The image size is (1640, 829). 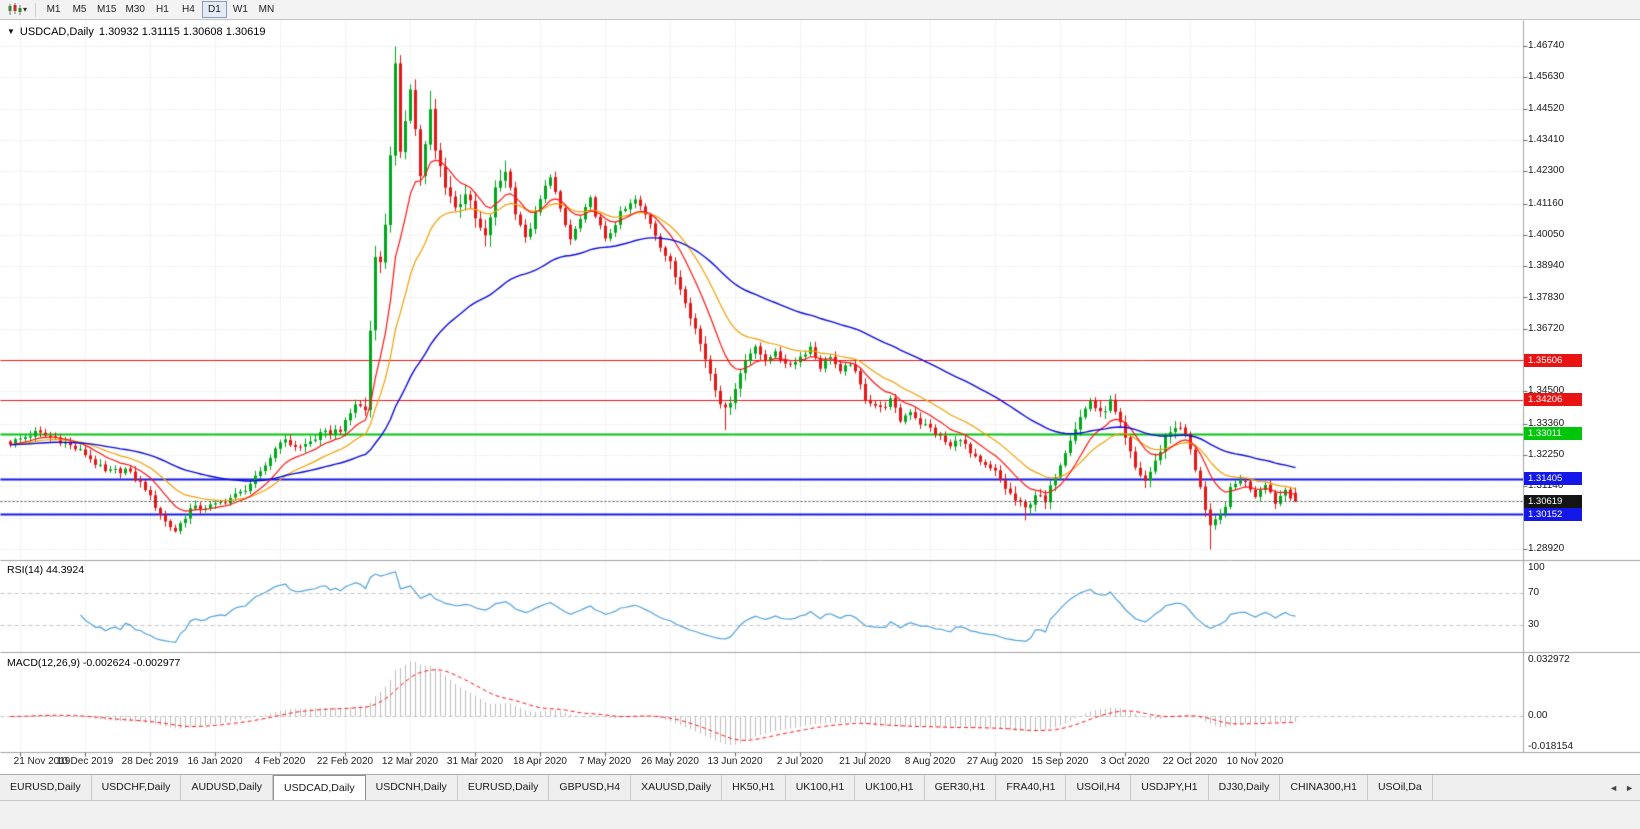 I want to click on rsi-name: RSI(14), so click(x=25, y=570).